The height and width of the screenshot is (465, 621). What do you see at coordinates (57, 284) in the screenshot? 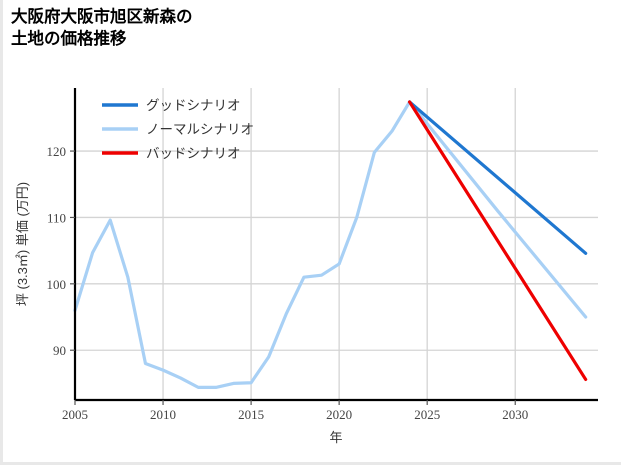
I see `y-tick-label: 100` at bounding box center [57, 284].